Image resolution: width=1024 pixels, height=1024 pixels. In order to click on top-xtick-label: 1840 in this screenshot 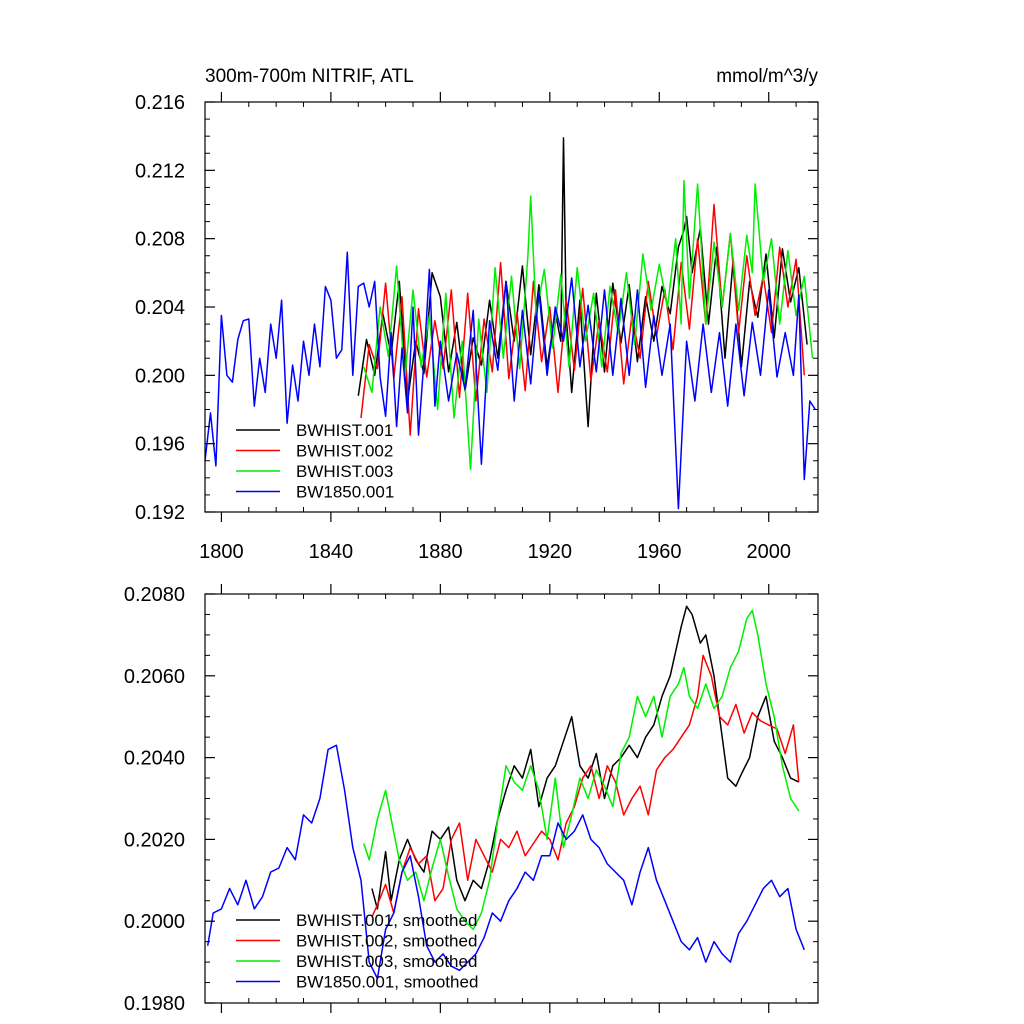, I will do `click(331, 552)`.